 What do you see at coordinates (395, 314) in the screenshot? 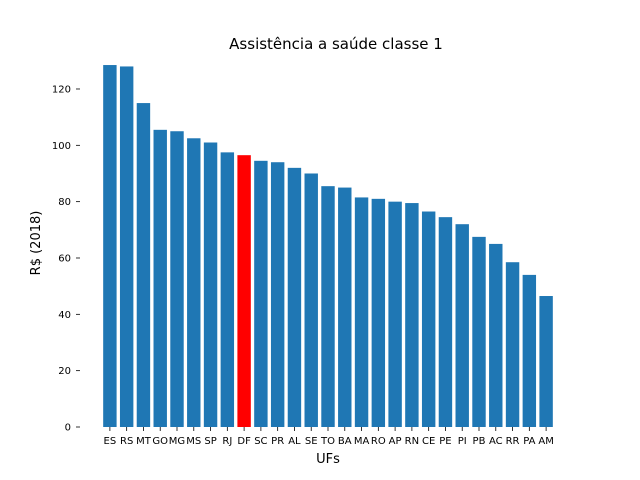
I see `bar-ap` at bounding box center [395, 314].